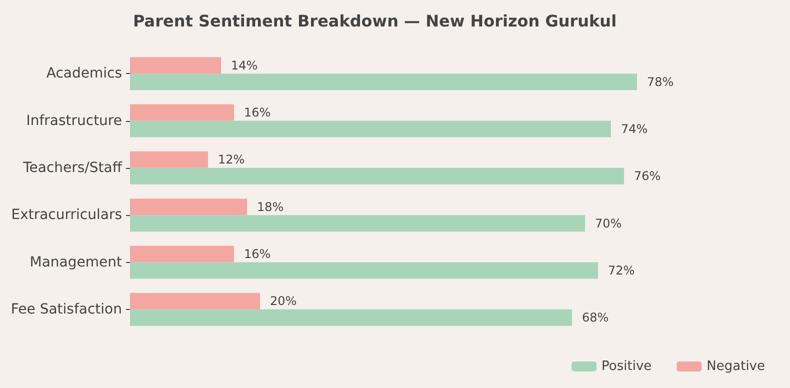 The width and height of the screenshot is (790, 388). What do you see at coordinates (231, 159) in the screenshot?
I see `data-label: 12%` at bounding box center [231, 159].